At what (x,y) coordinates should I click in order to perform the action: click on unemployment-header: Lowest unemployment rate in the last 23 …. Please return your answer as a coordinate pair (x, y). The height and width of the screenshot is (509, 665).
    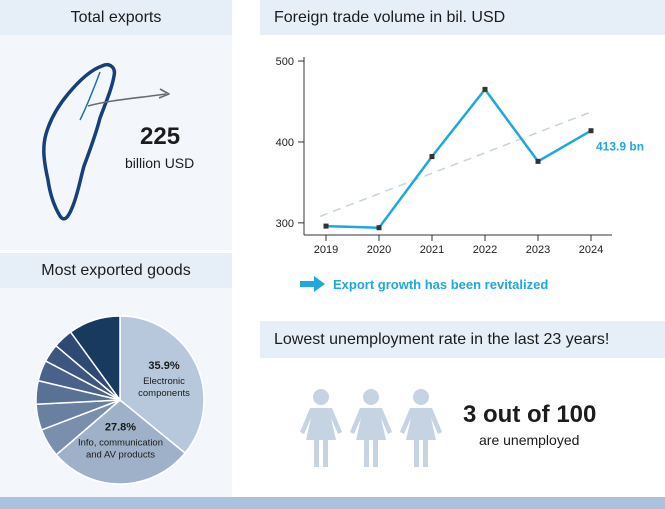
    Looking at the image, I should click on (462, 339).